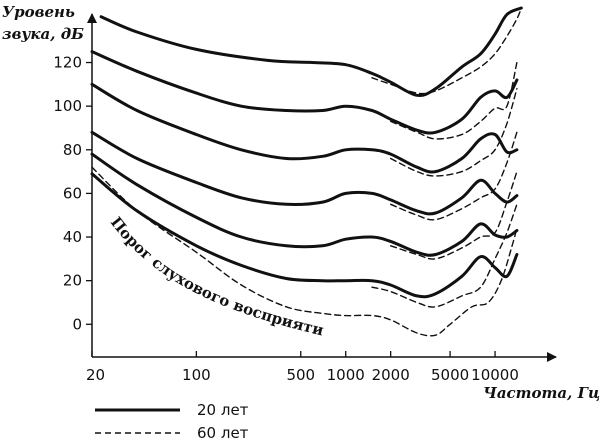 Image resolution: width=616 pixels, height=447 pixels. I want to click on legend: 20 лет 60 лет, so click(172, 421).